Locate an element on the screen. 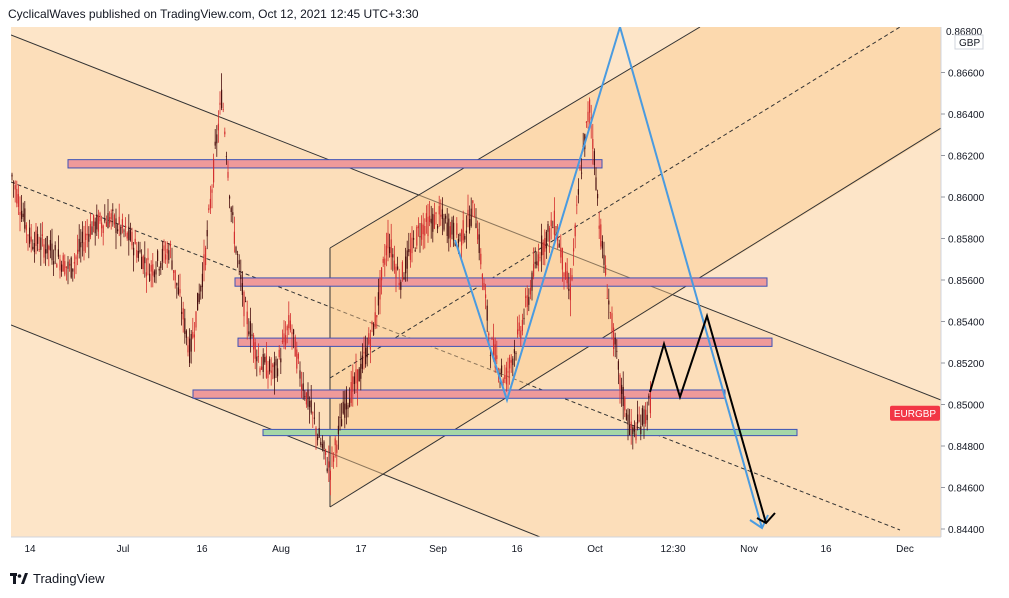 The height and width of the screenshot is (598, 1009). support-zone is located at coordinates (530, 432).